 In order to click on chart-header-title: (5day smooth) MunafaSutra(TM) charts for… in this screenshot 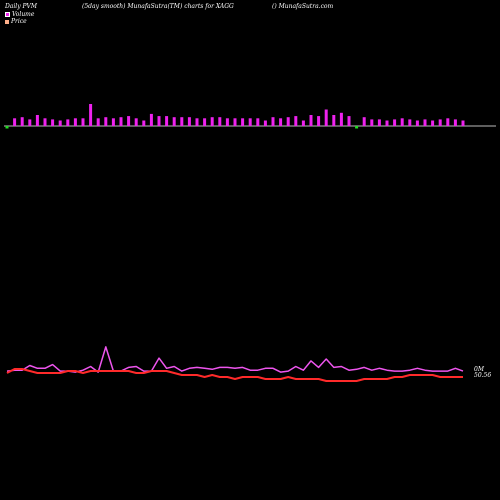, I will do `click(158, 6)`.